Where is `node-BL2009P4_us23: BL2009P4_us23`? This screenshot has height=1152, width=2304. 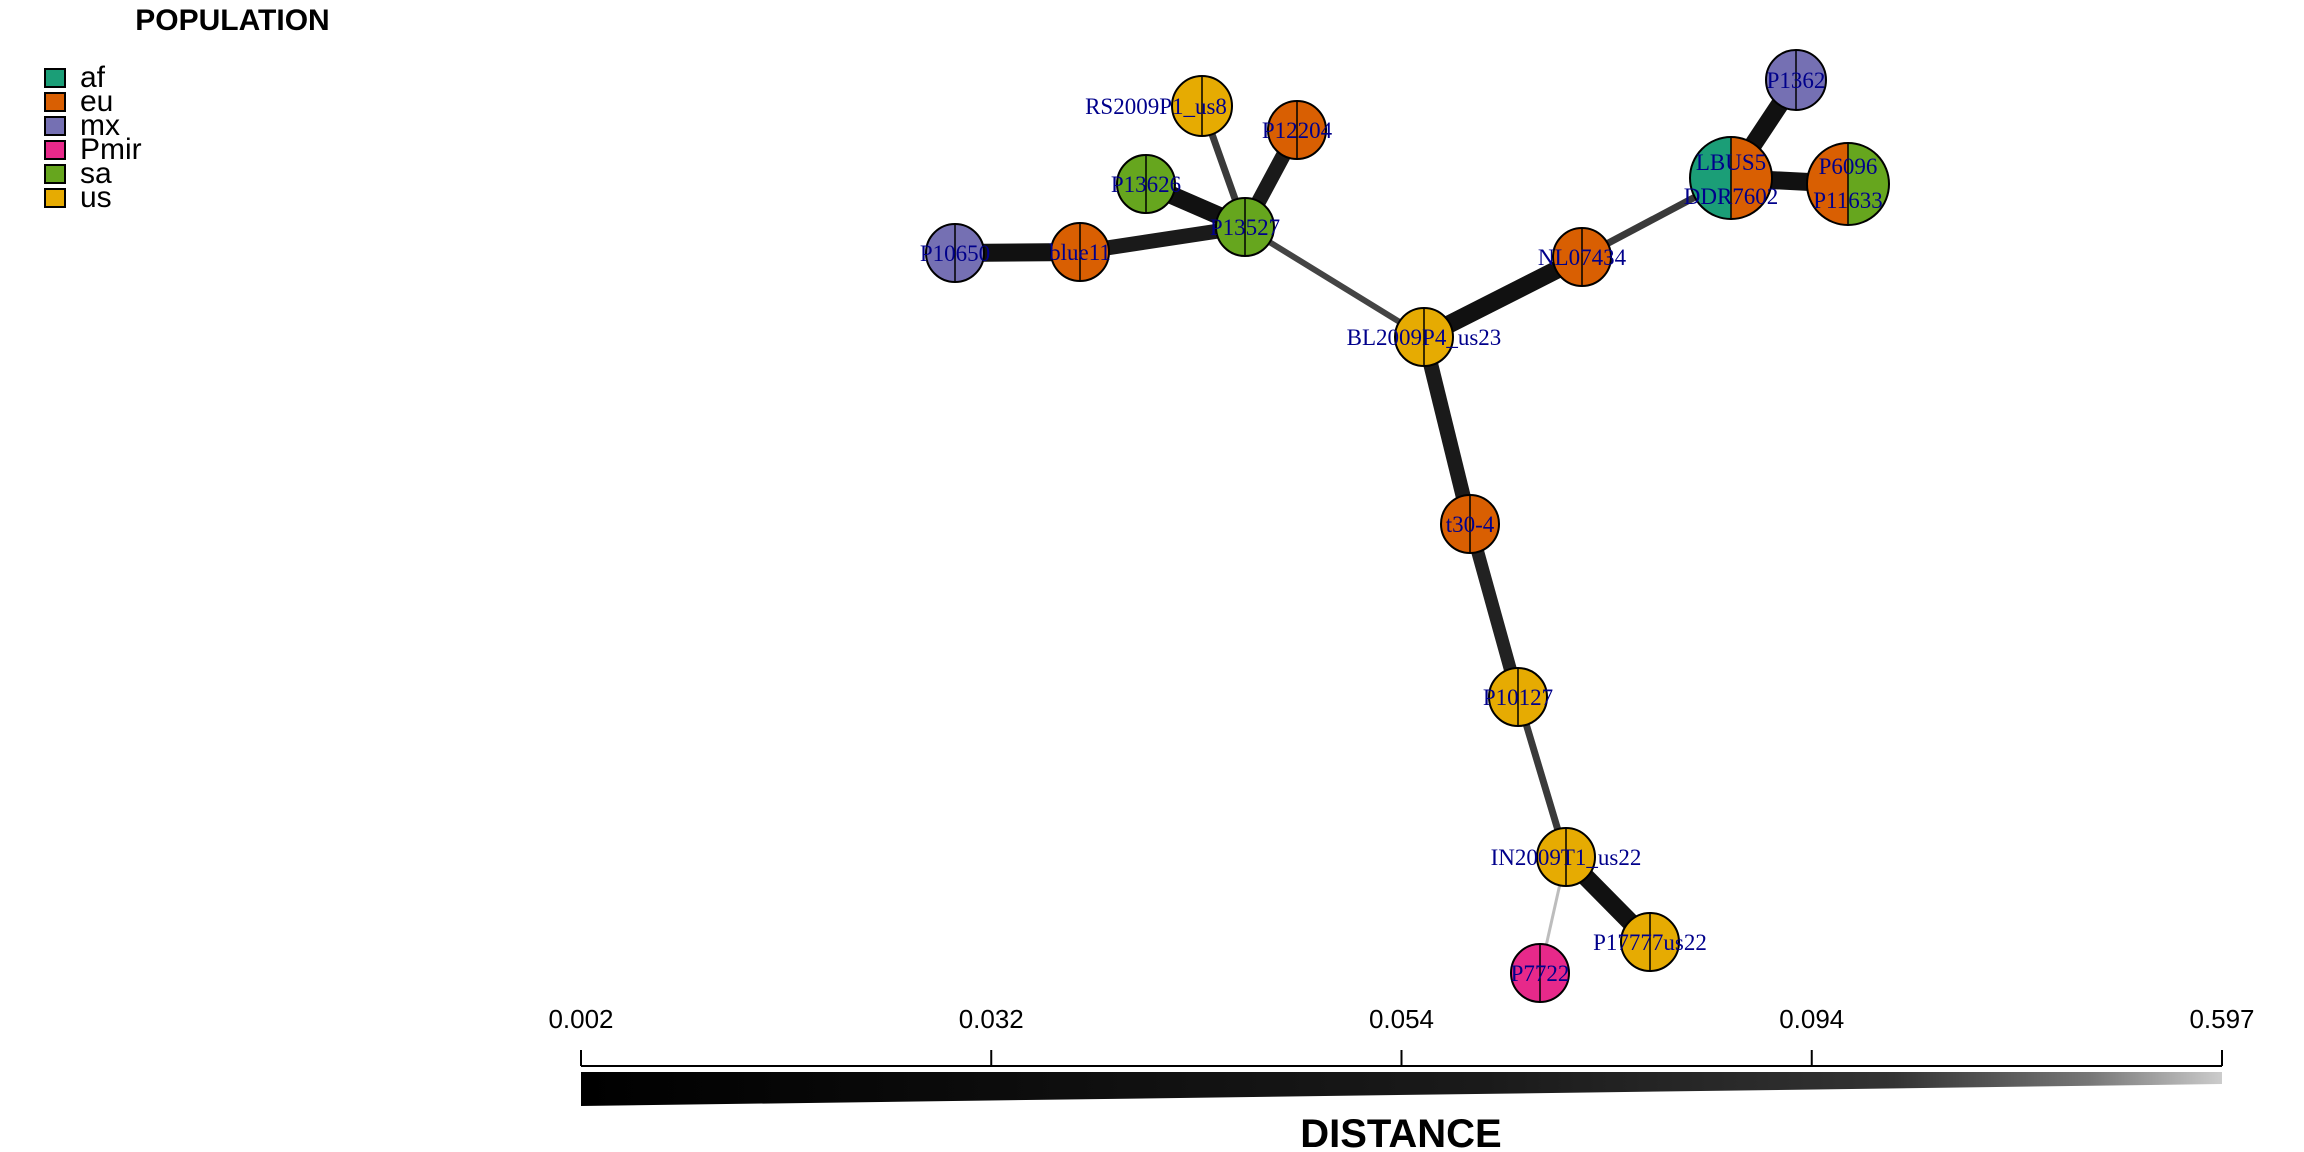
node-BL2009P4_us23: BL2009P4_us23 is located at coordinates (1424, 337).